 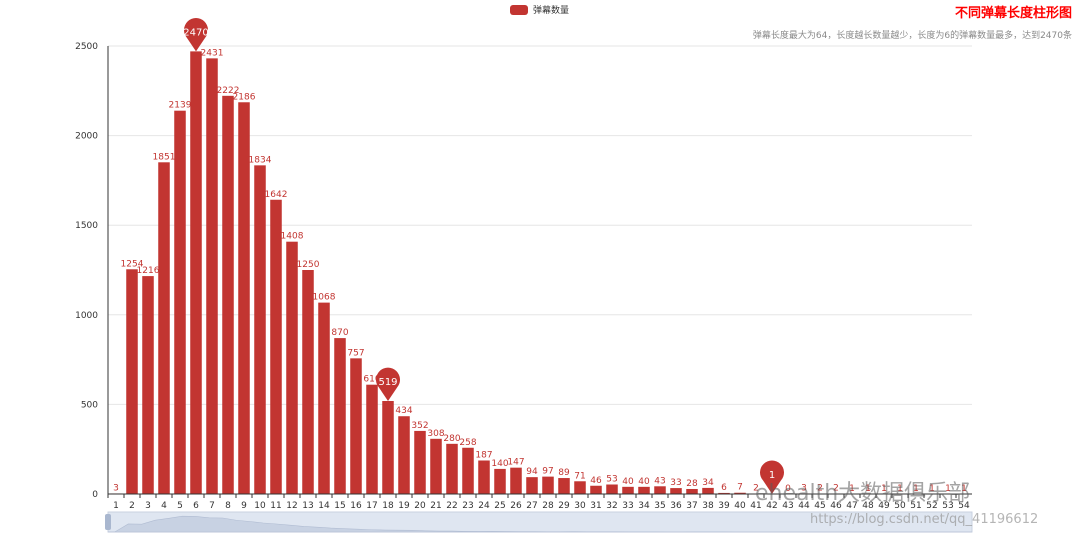 What do you see at coordinates (819, 506) in the screenshot?
I see `x-tick-label-45: 45` at bounding box center [819, 506].